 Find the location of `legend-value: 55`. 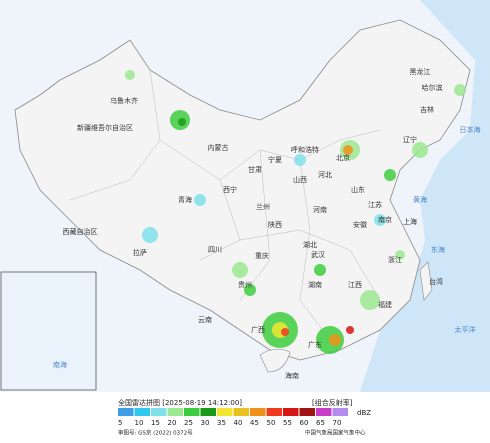

legend-value: 55 is located at coordinates (287, 423).